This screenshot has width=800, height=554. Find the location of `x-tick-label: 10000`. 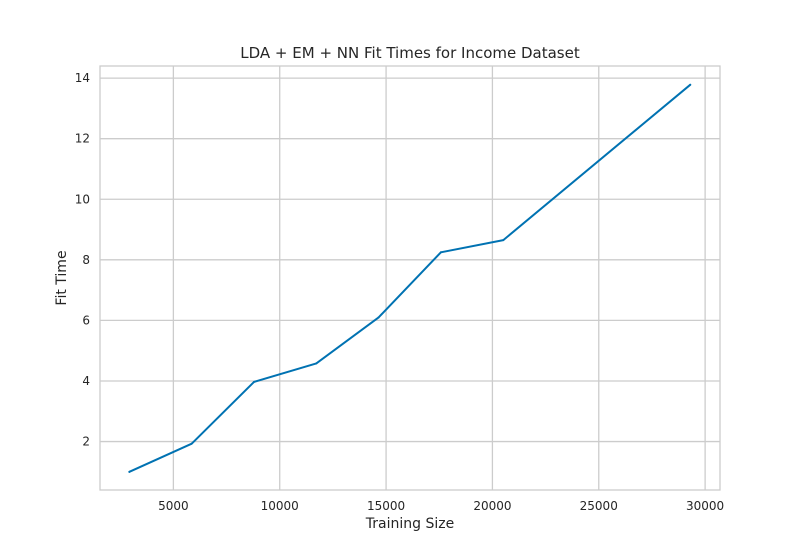

x-tick-label: 10000 is located at coordinates (280, 506).